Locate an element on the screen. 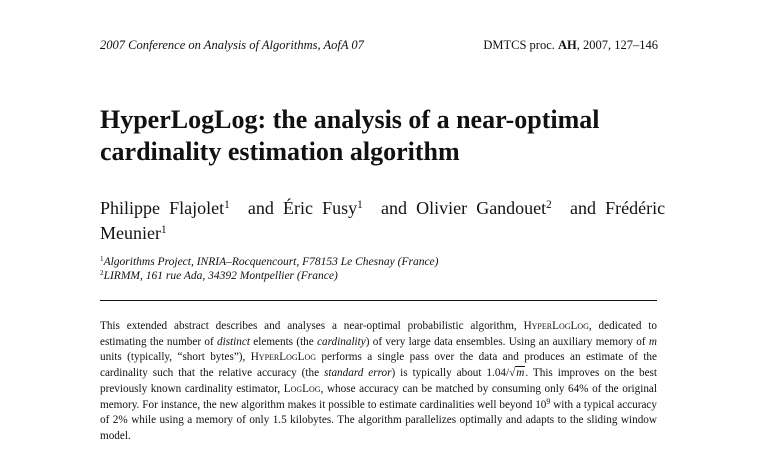 The image size is (780, 470). proceedings-reference: DMTCS proc. AH, 2007, 127–146 is located at coordinates (570, 45).